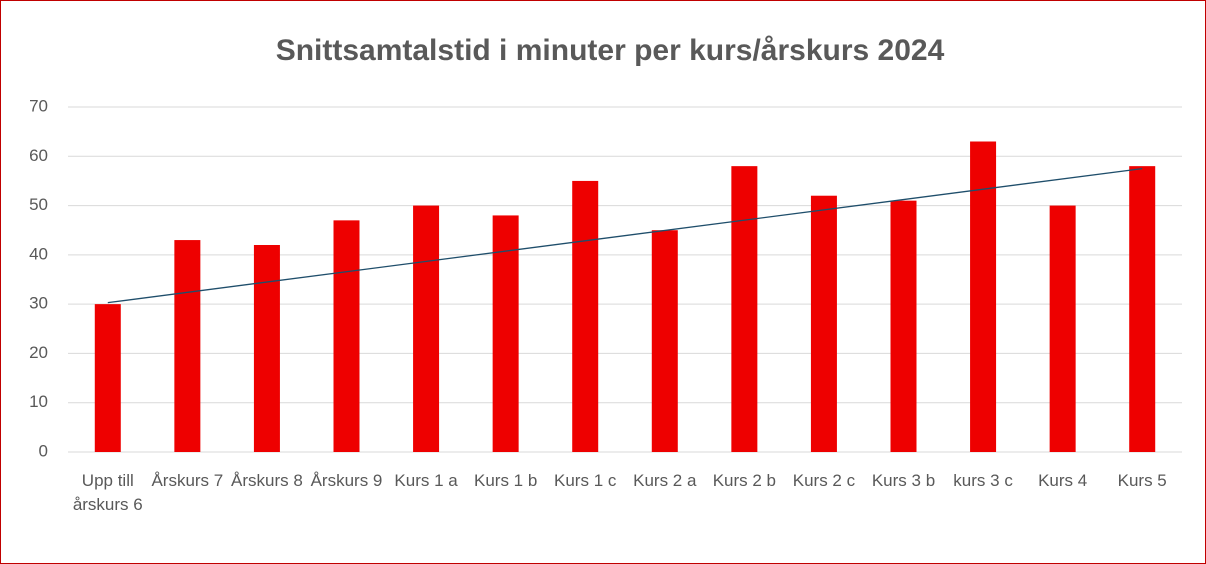 The height and width of the screenshot is (564, 1206). I want to click on x-tick-label: Kurs 5, so click(1142, 480).